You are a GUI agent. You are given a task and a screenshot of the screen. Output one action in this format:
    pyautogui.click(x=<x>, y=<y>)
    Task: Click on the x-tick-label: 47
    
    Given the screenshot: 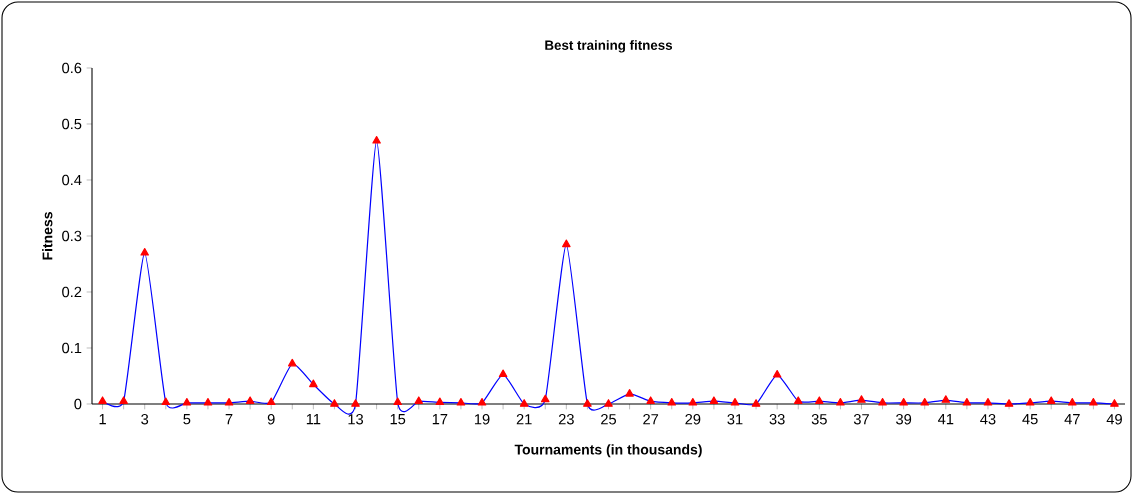 What is the action you would take?
    pyautogui.click(x=1072, y=419)
    